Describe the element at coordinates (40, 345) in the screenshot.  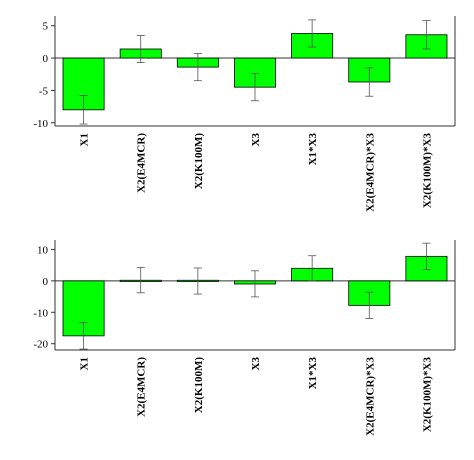
I see `y-tick-label: -20` at that location.